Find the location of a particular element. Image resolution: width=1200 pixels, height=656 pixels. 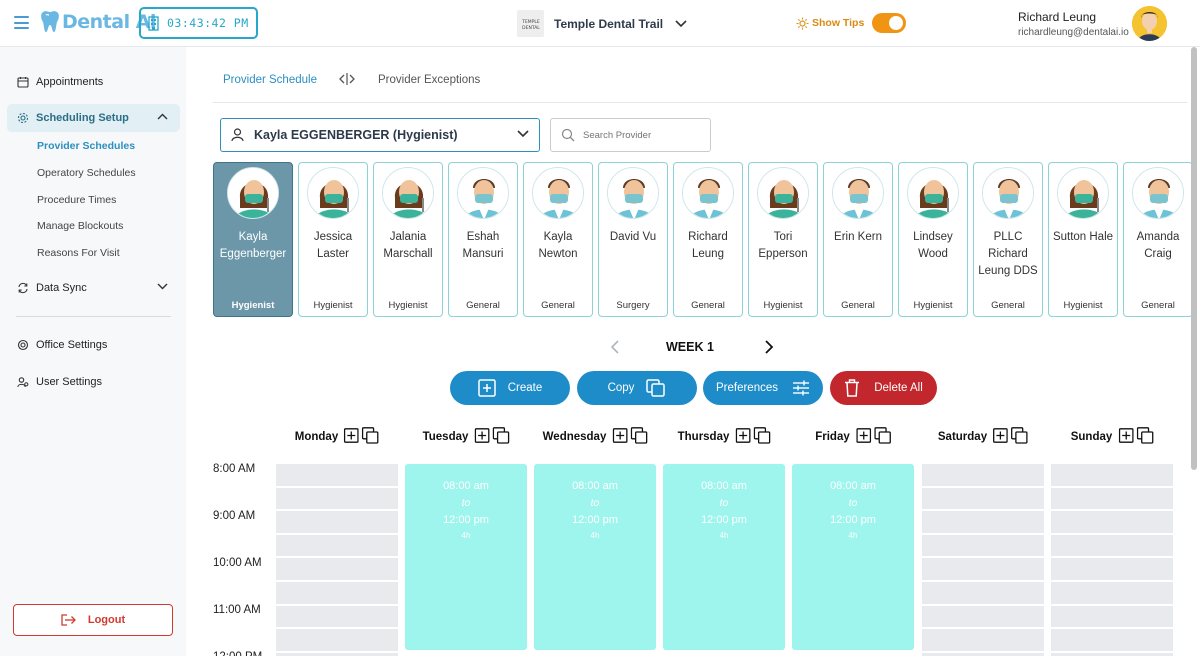

sidebar-subitem-manage-blockouts: Manage Blockouts is located at coordinates (80, 226).